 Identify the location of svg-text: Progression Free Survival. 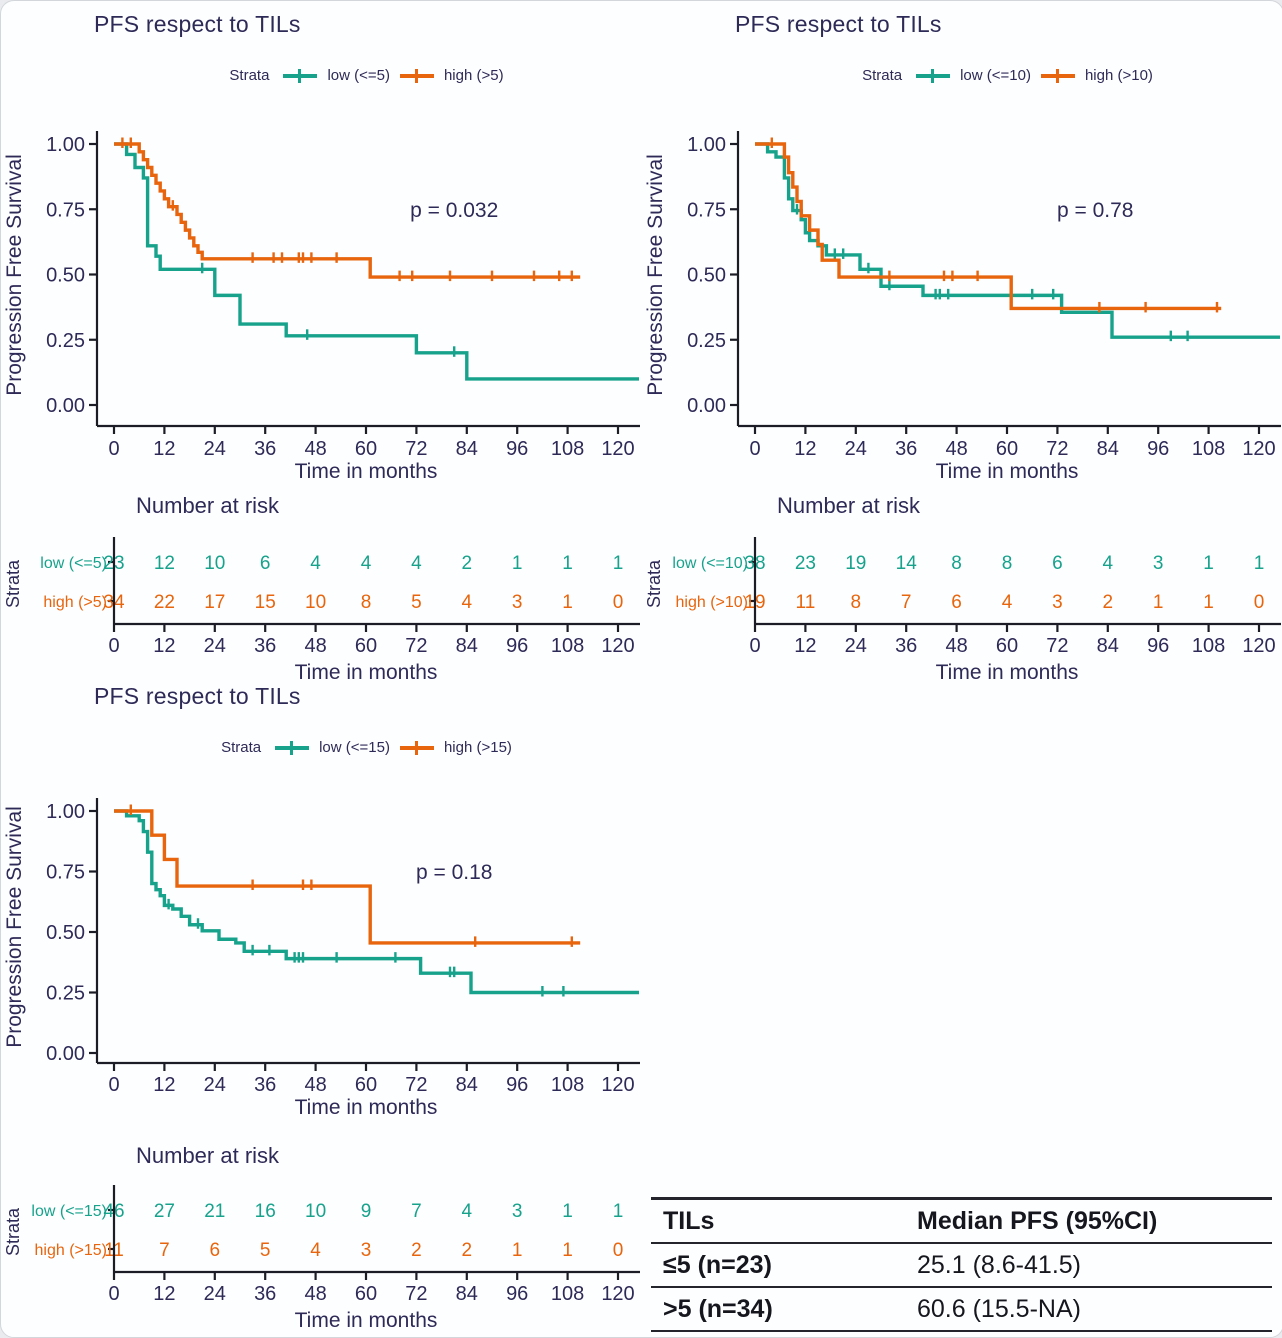
(14, 927).